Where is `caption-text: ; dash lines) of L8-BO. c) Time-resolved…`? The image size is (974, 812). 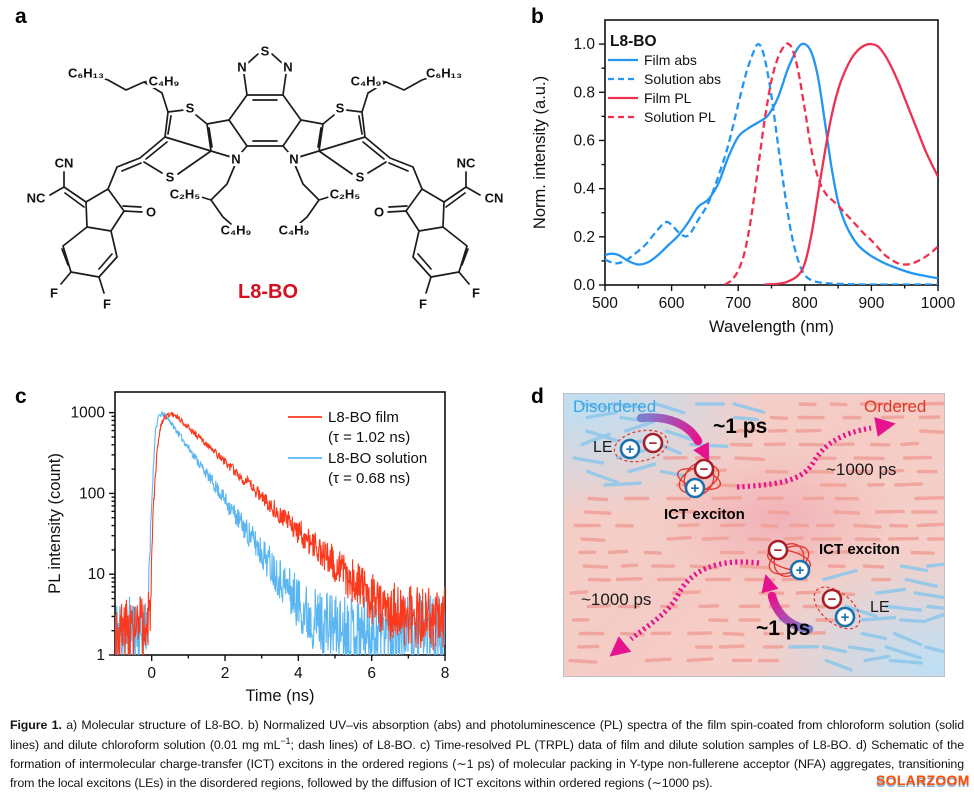 caption-text: ; dash lines) of L8-BO. c) Time-resolved… is located at coordinates (487, 763).